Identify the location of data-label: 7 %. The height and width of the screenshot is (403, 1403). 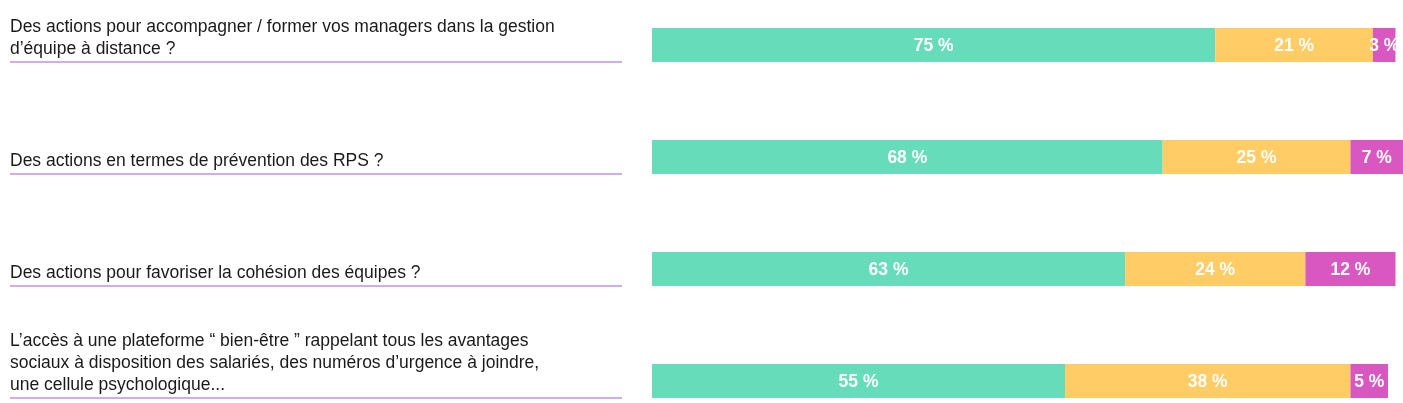
(1377, 157).